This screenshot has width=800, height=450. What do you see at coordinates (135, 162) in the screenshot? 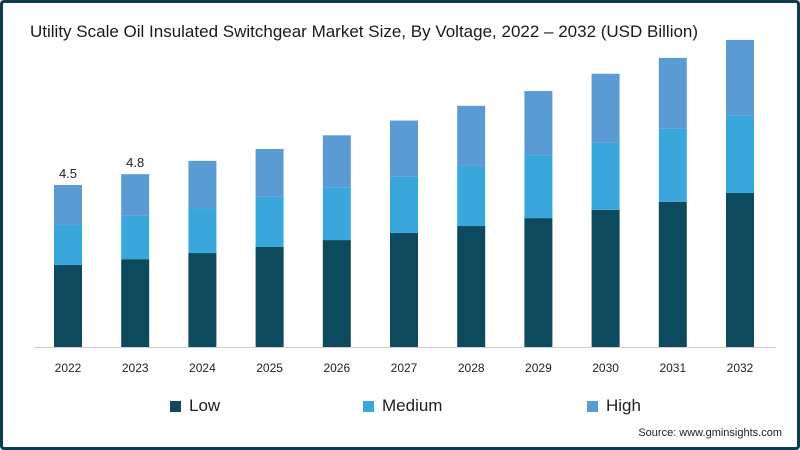
I see `data-label: 4.8` at bounding box center [135, 162].